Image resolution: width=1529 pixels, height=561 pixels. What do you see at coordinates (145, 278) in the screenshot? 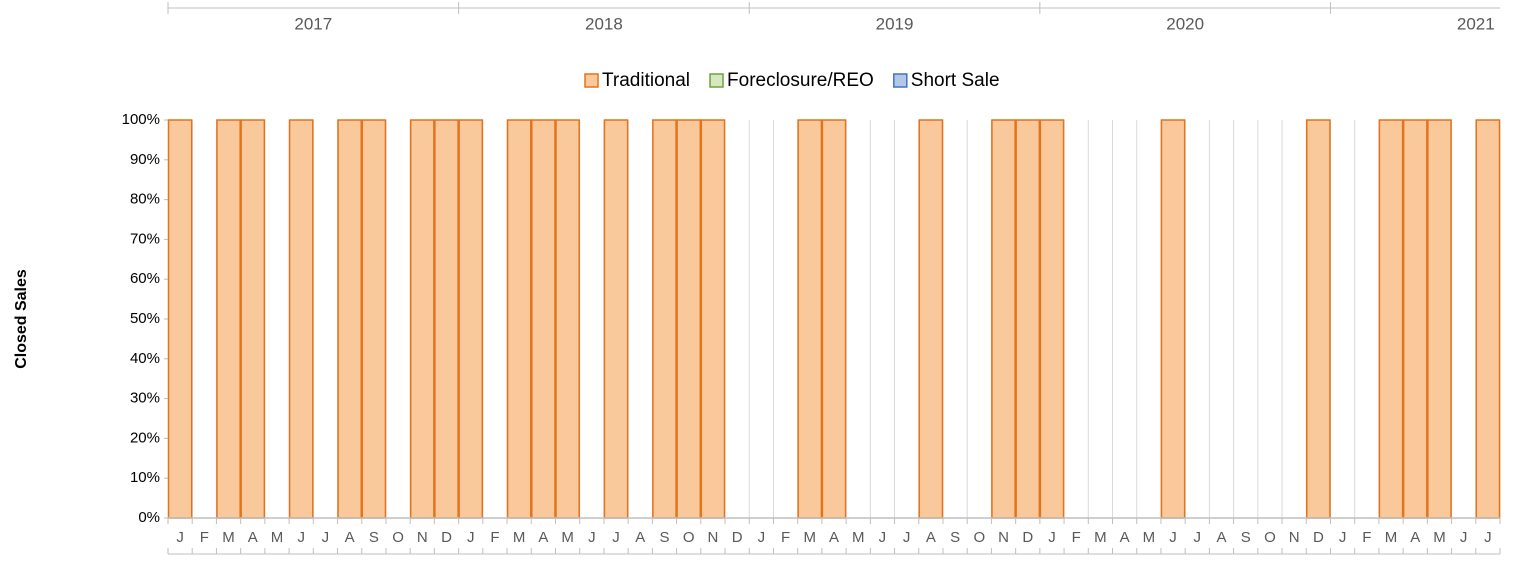
I see `y-tick-label: 60%` at bounding box center [145, 278].